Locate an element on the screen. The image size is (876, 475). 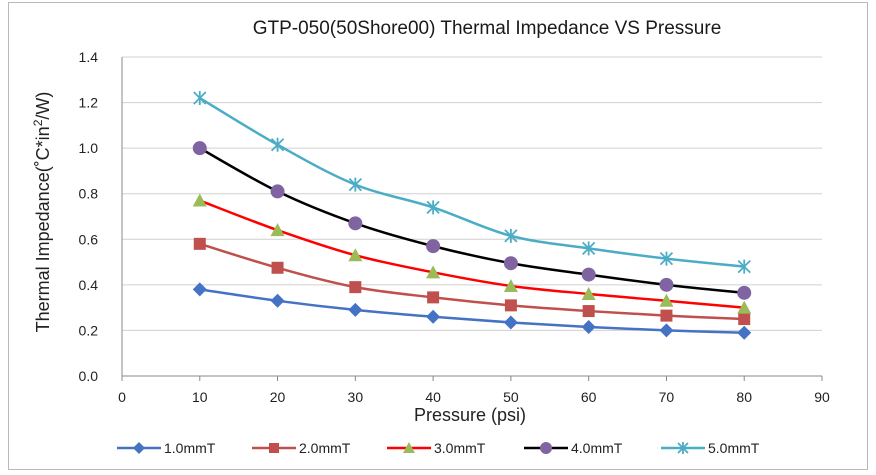
x-tick-label: 70 is located at coordinates (667, 397).